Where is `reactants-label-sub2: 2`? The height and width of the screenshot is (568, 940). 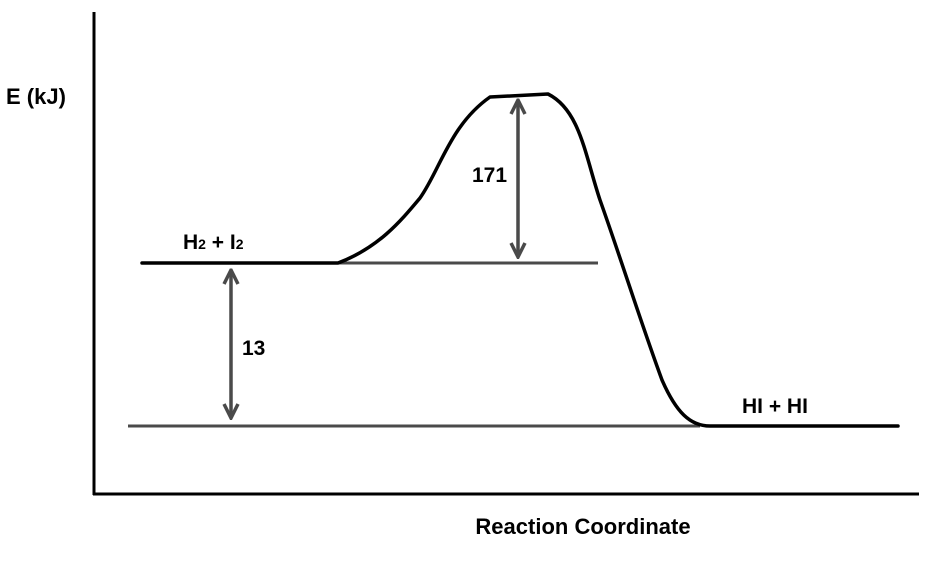 reactants-label-sub2: 2 is located at coordinates (240, 244).